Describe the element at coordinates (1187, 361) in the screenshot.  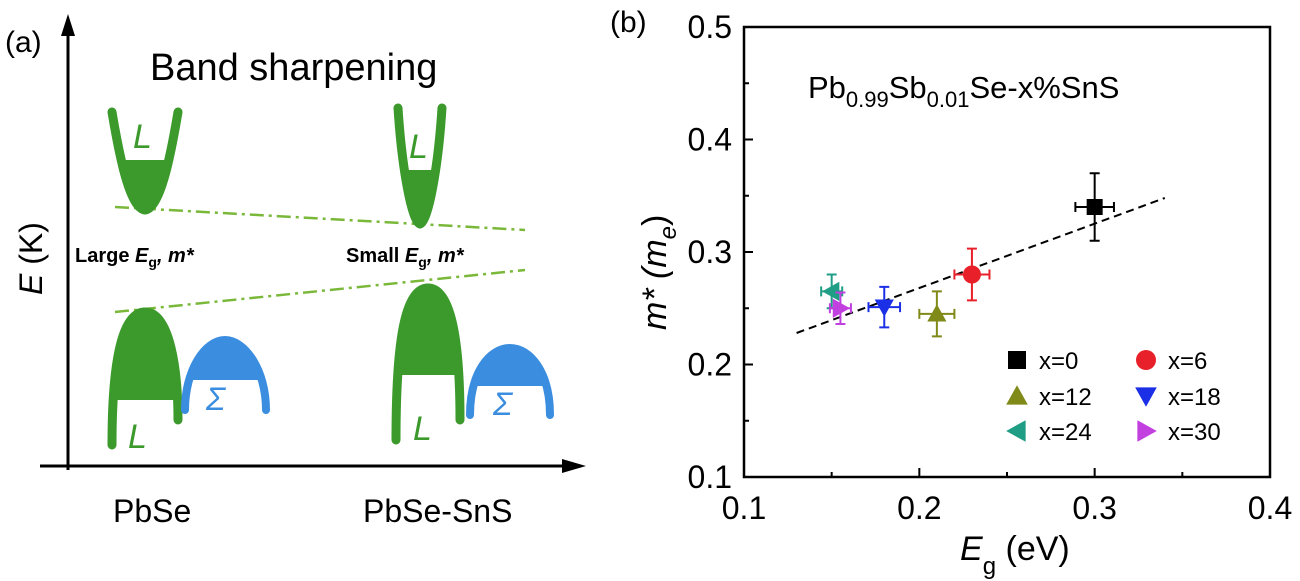
I see `legend-label: x=6` at that location.